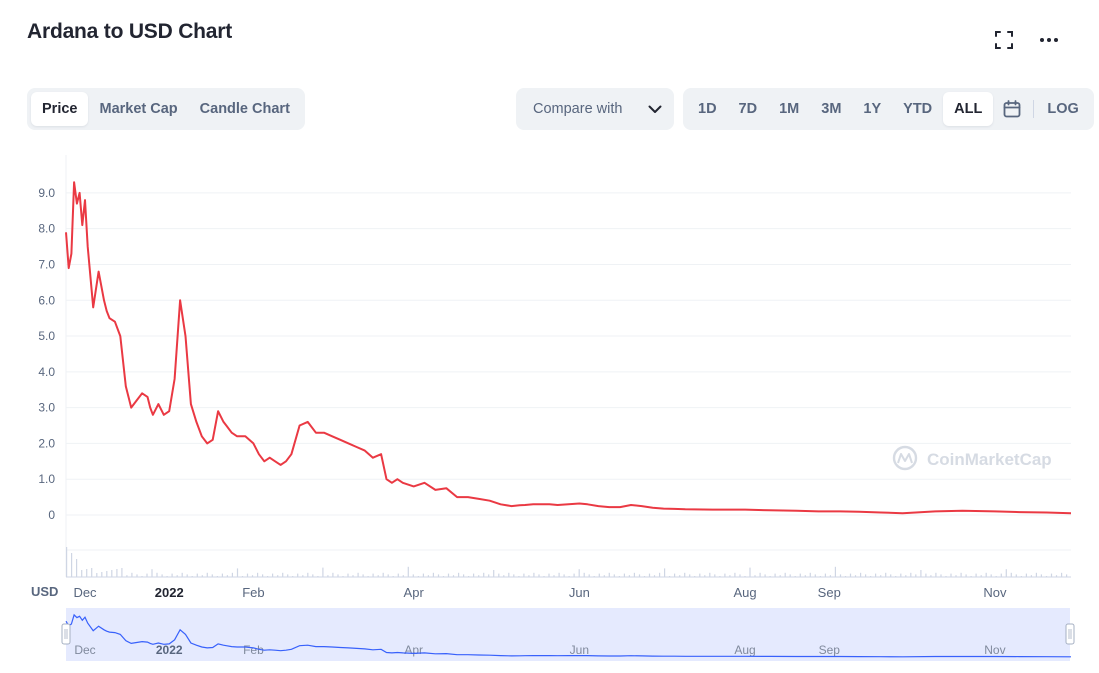  Describe the element at coordinates (968, 109) in the screenshot. I see `range-all: ALL` at that location.